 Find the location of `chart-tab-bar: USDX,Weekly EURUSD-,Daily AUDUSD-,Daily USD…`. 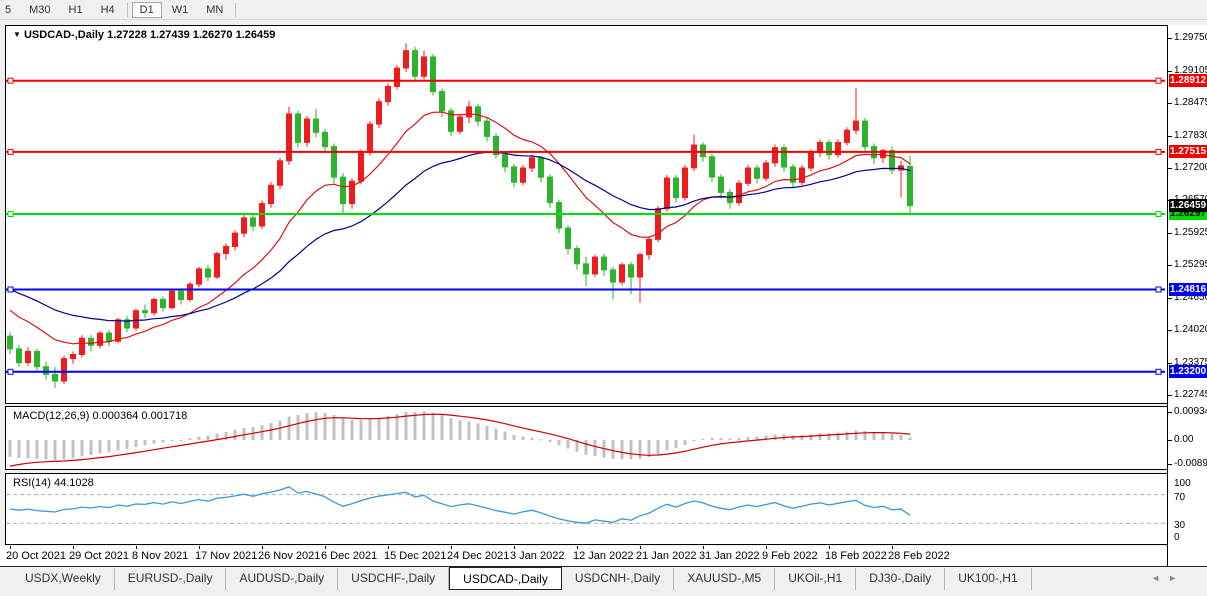

chart-tab-bar: USDX,Weekly EURUSD-,Daily AUDUSD-,Daily USD… is located at coordinates (603, 578).